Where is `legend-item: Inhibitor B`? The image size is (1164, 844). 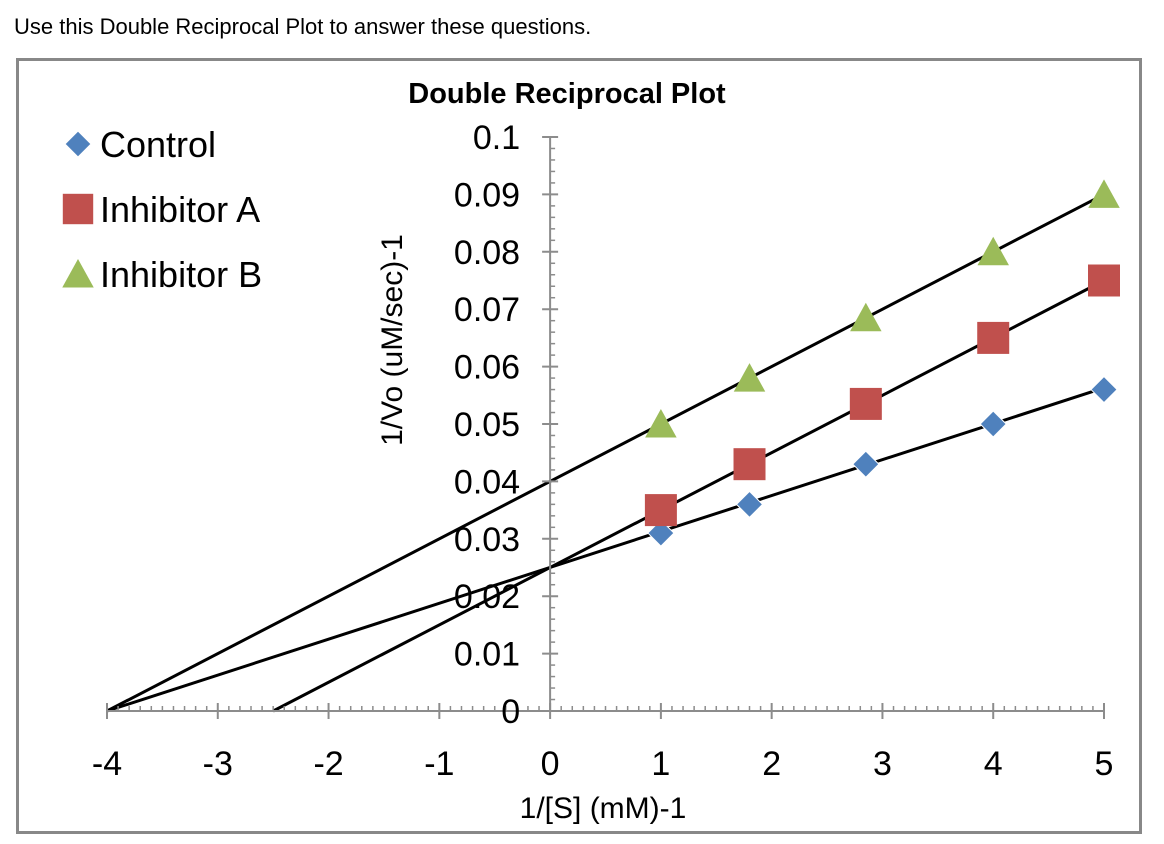
legend-item: Inhibitor B is located at coordinates (162, 274).